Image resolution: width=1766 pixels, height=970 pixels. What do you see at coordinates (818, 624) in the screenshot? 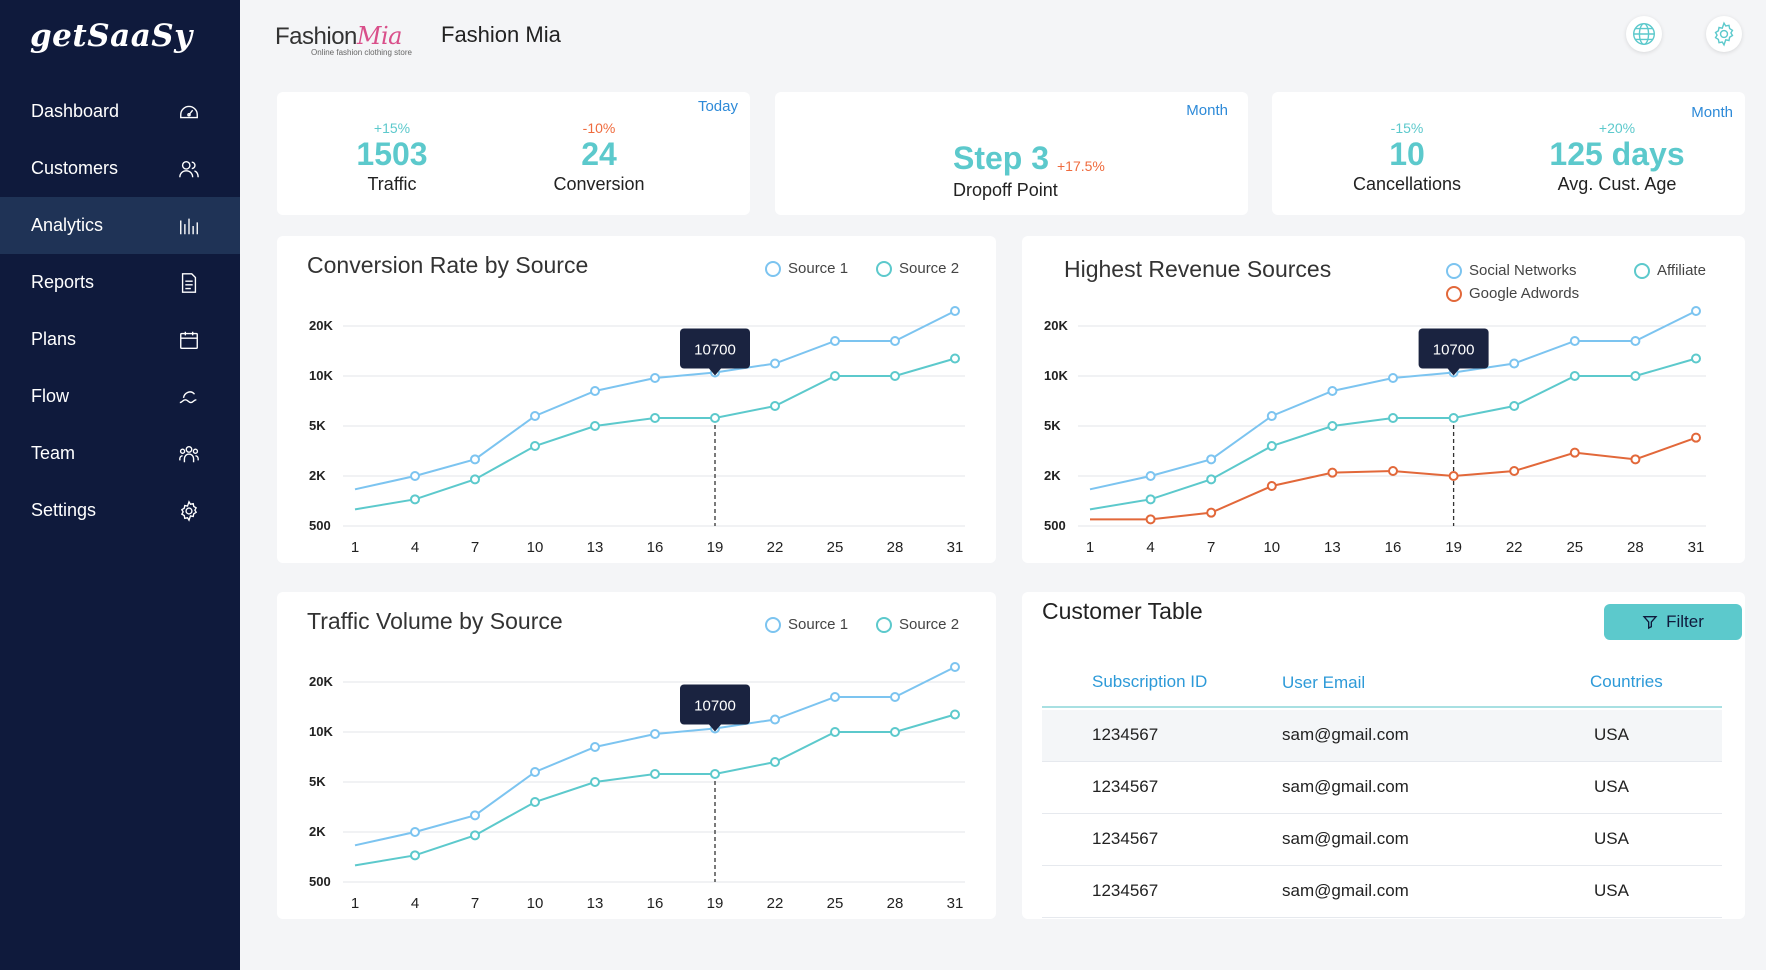
I see `legend-label: Source 1` at bounding box center [818, 624].